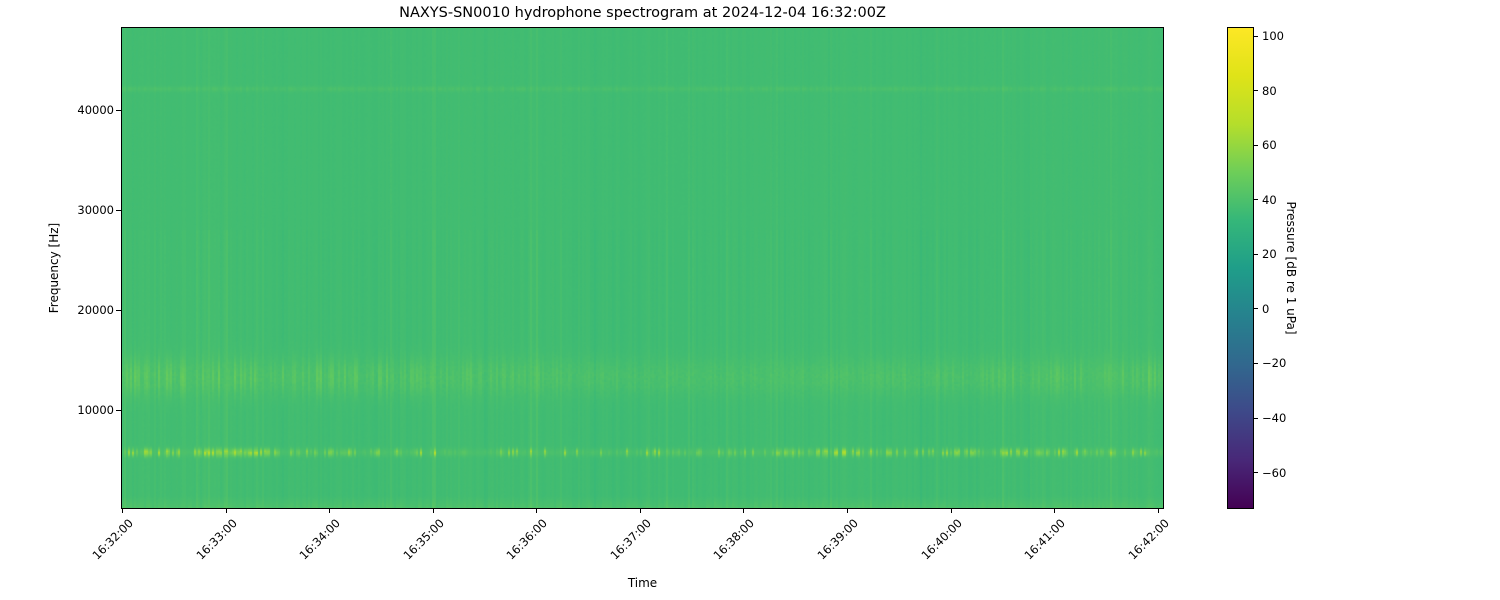 This screenshot has height=600, width=1500. What do you see at coordinates (1273, 36) in the screenshot?
I see `colorbar-tick-label: 100` at bounding box center [1273, 36].